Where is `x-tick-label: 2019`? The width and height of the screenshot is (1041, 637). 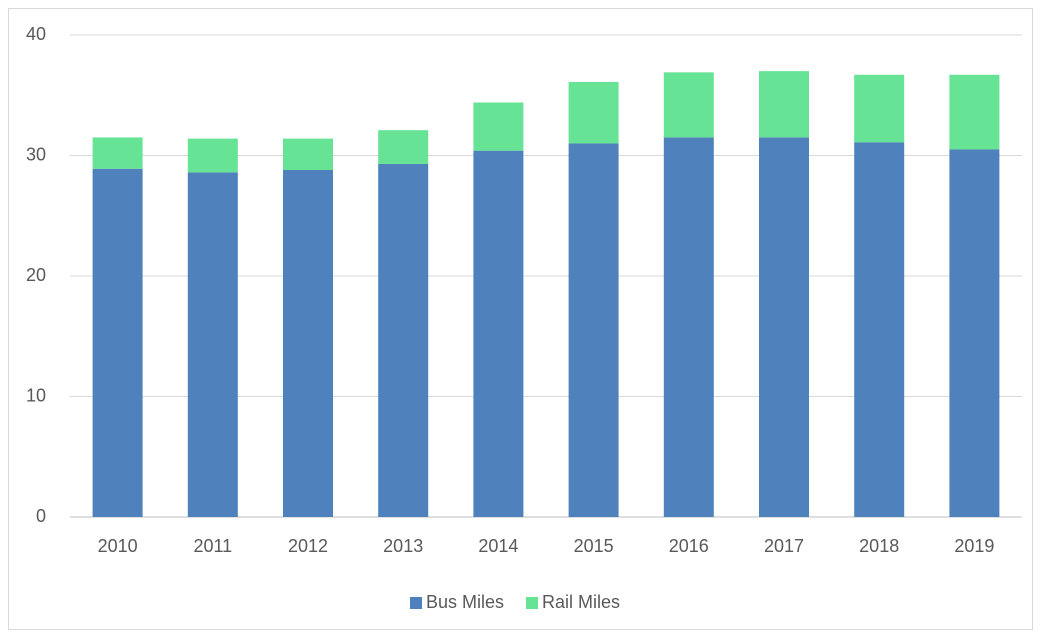
x-tick-label: 2019 is located at coordinates (974, 546).